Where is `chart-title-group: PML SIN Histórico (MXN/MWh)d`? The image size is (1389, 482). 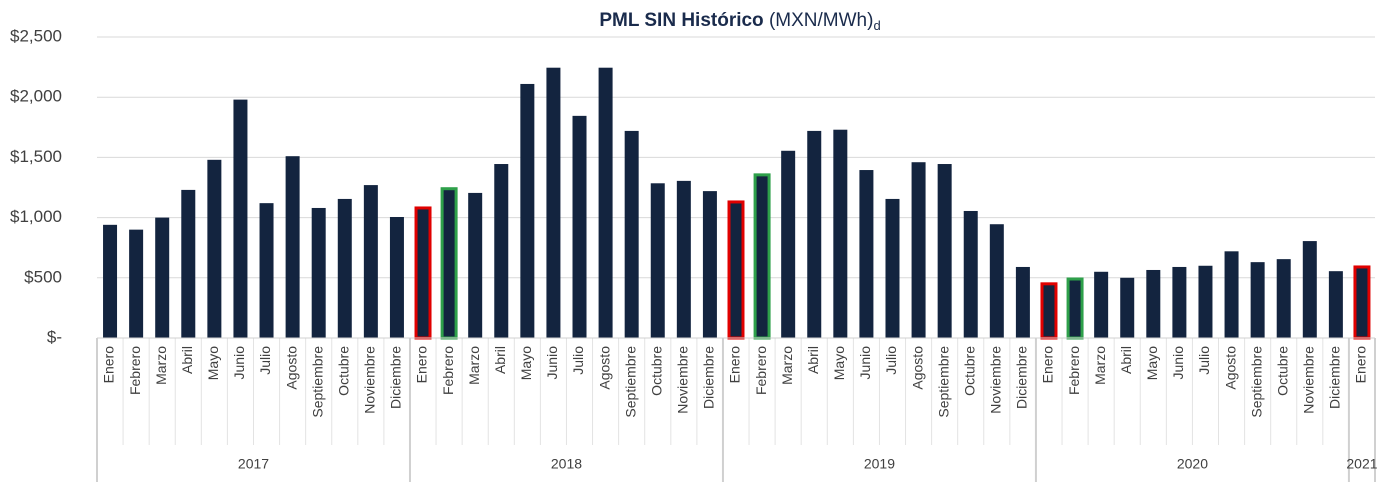 chart-title-group: PML SIN Histórico (MXN/MWh)d is located at coordinates (739, 21).